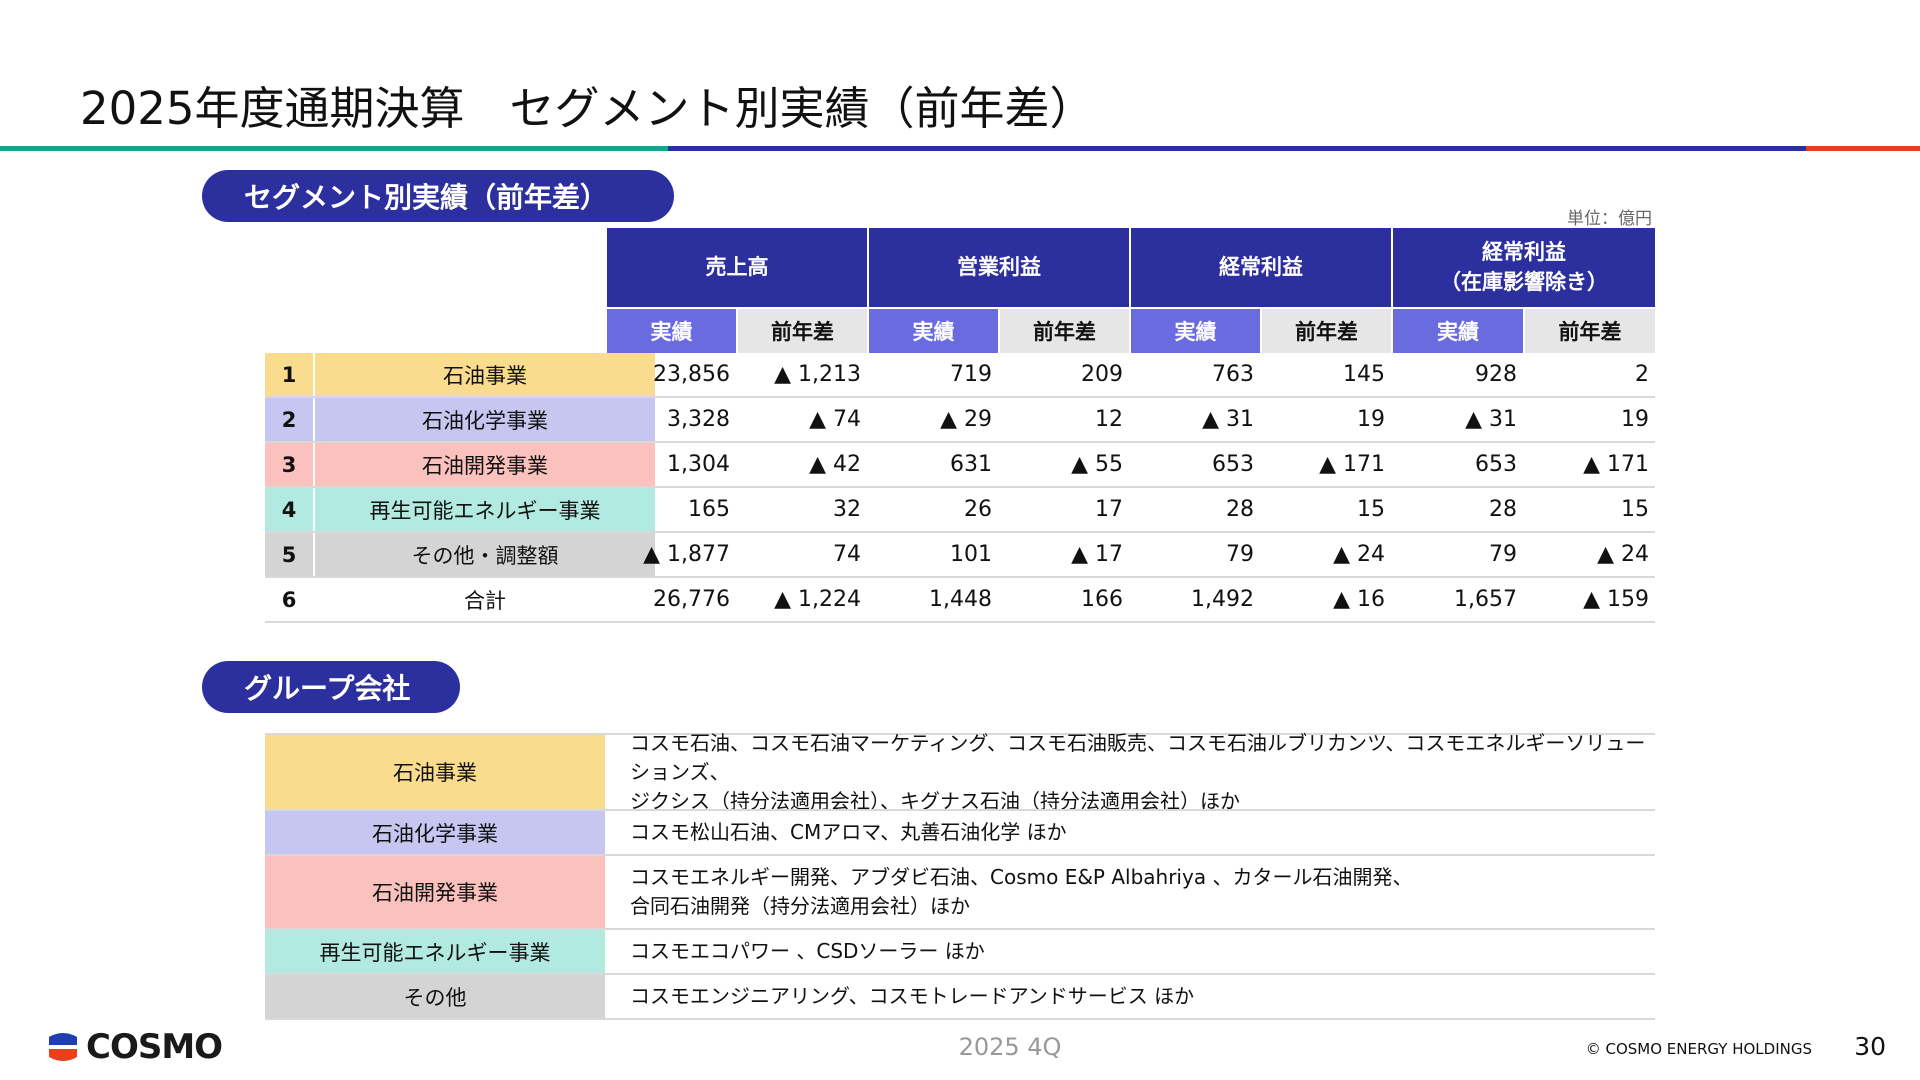  Describe the element at coordinates (835, 419) in the screenshot. I see `cell-sales-diff: ▲ 74` at that location.